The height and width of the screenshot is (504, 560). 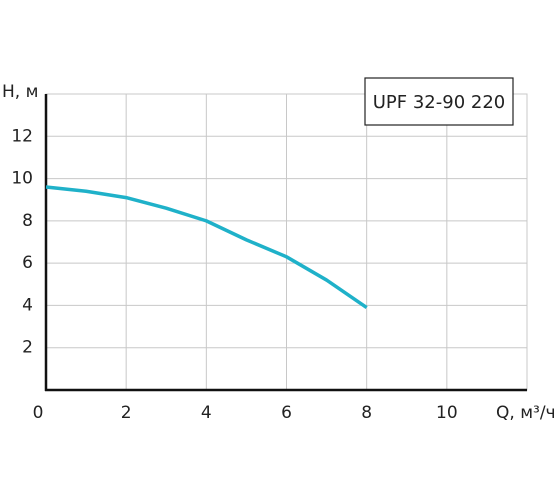 I want to click on x-tick-label: 6, so click(x=286, y=413).